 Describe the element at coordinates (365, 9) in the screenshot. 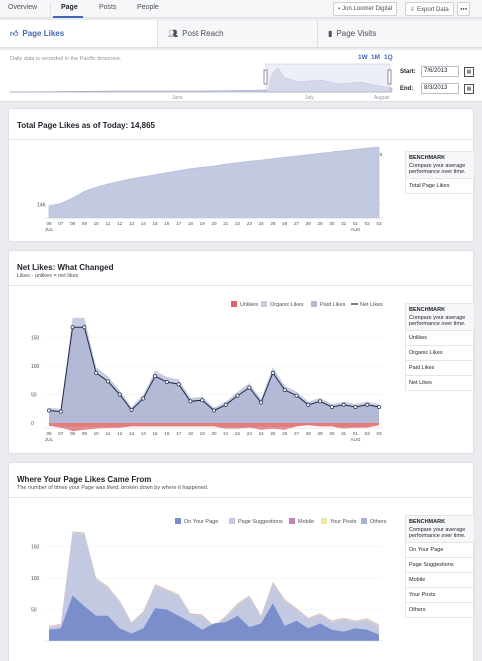

I see `page-name-button: ▪ Jon Loomer Digital` at that location.